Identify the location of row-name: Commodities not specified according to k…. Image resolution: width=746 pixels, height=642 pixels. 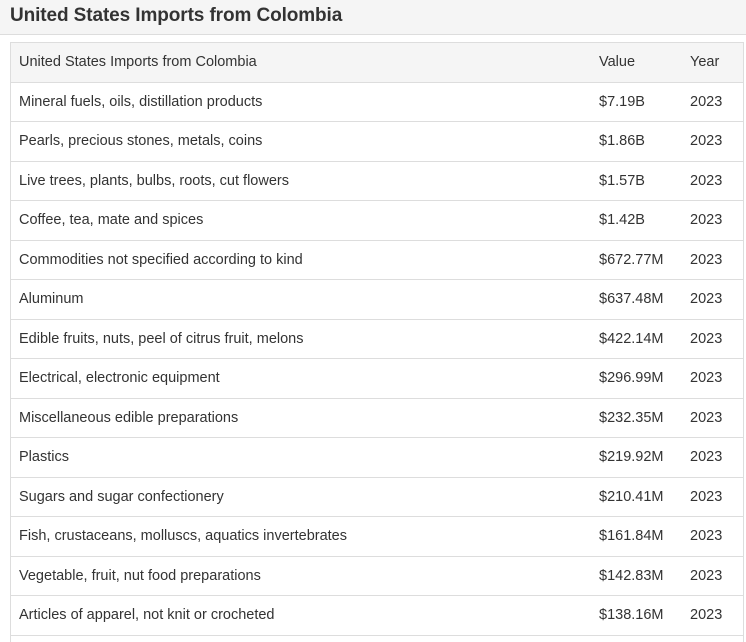
(301, 260).